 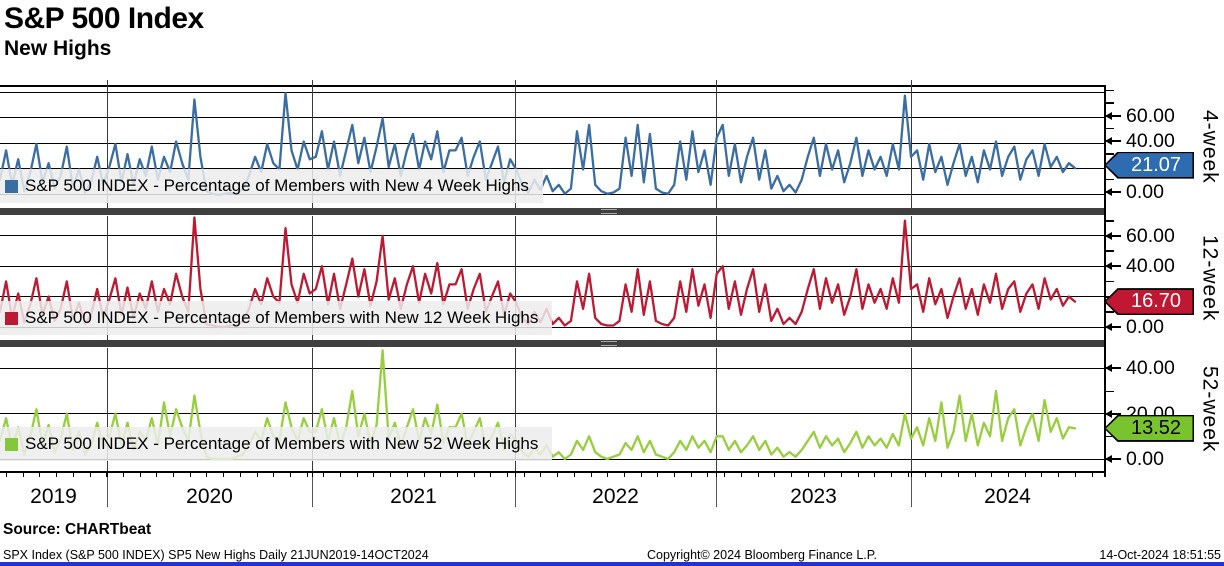 I want to click on x-tick-label: 2024, so click(x=1007, y=496).